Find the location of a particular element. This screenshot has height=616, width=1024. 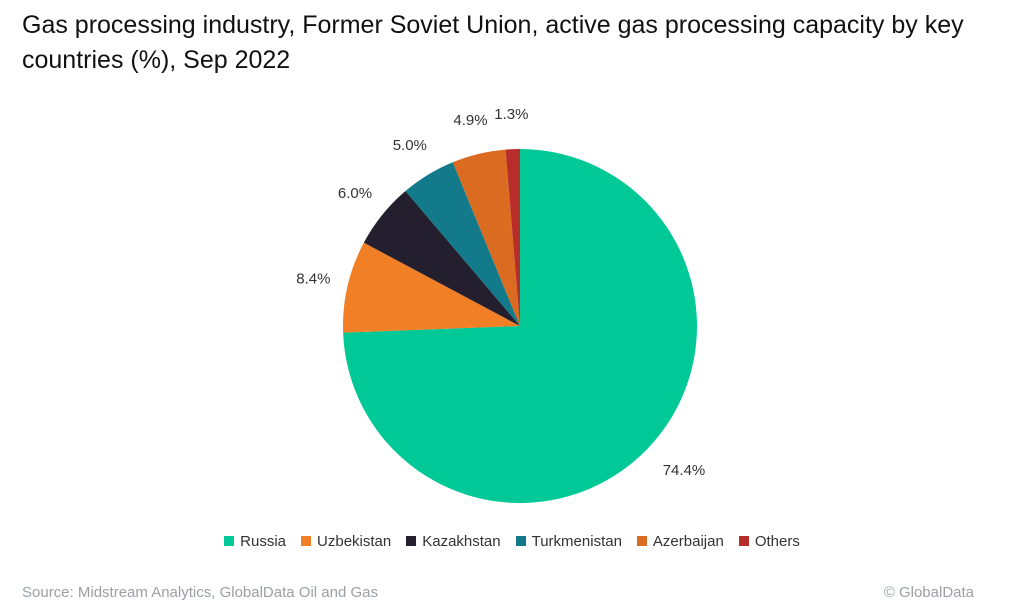

legend-label: Azerbaijan is located at coordinates (688, 541).